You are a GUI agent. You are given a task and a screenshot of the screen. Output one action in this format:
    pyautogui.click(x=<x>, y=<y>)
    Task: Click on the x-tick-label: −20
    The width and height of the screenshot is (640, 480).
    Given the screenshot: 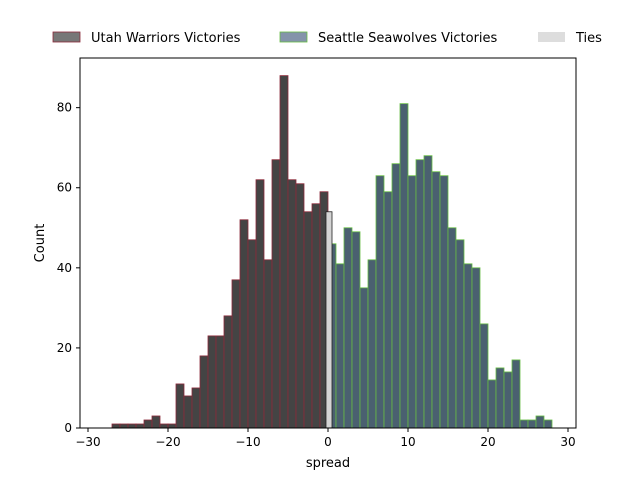 What is the action you would take?
    pyautogui.click(x=167, y=442)
    